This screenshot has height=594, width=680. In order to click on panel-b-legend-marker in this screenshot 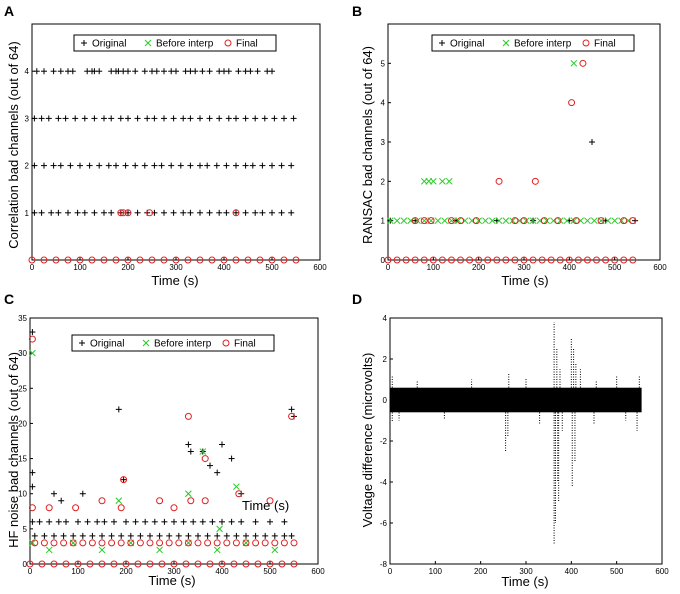, I will do `click(442, 43)`.